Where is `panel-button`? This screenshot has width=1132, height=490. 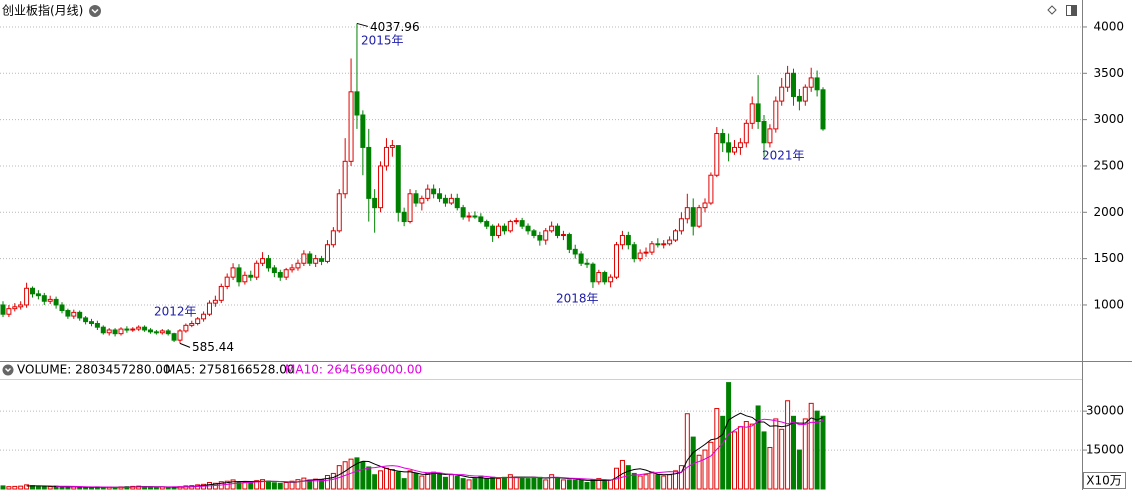
panel-button is located at coordinates (1071, 10).